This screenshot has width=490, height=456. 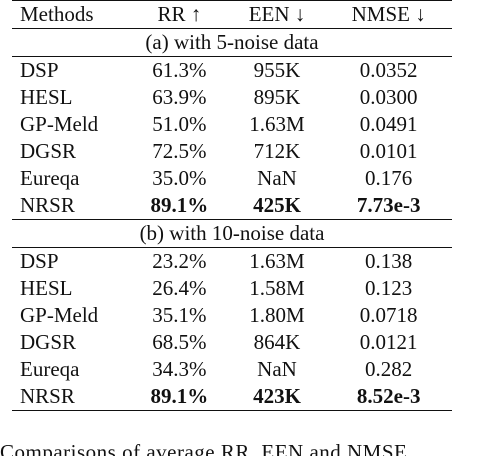 What do you see at coordinates (388, 342) in the screenshot?
I see `value-cell: 0.0121` at bounding box center [388, 342].